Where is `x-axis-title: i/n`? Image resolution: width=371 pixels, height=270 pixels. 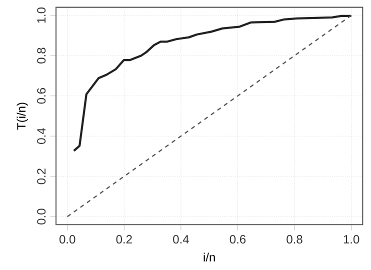
x-axis-title: i/n is located at coordinates (209, 257).